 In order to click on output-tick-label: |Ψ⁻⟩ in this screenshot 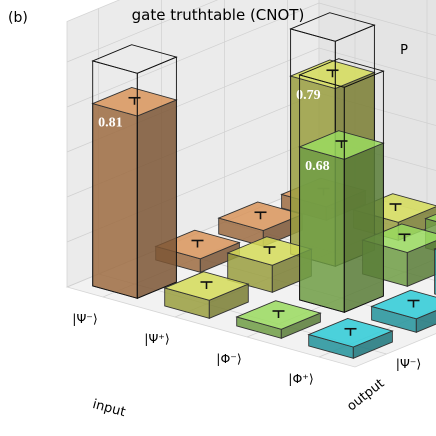, I will do `click(409, 363)`.